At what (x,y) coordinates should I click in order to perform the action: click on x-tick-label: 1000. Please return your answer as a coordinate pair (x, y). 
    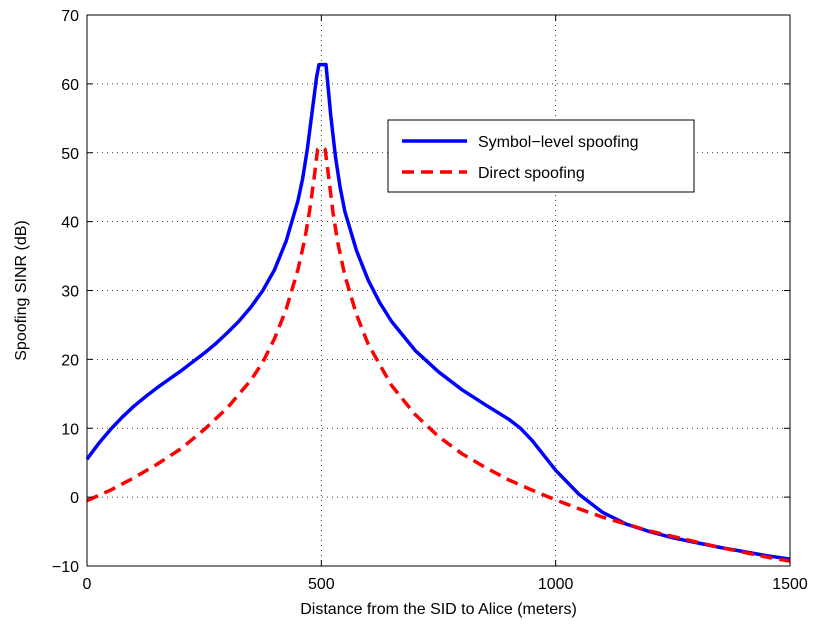
    Looking at the image, I should click on (556, 584).